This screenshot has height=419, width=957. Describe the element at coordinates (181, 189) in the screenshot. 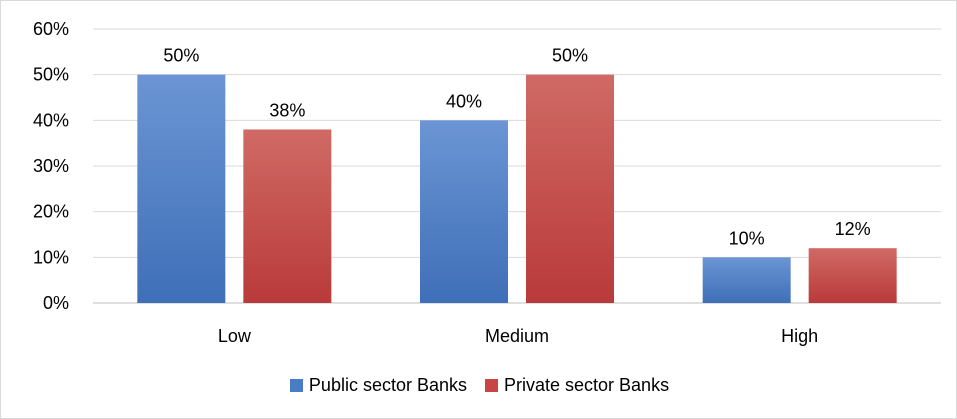

I see `bar-public-low` at that location.